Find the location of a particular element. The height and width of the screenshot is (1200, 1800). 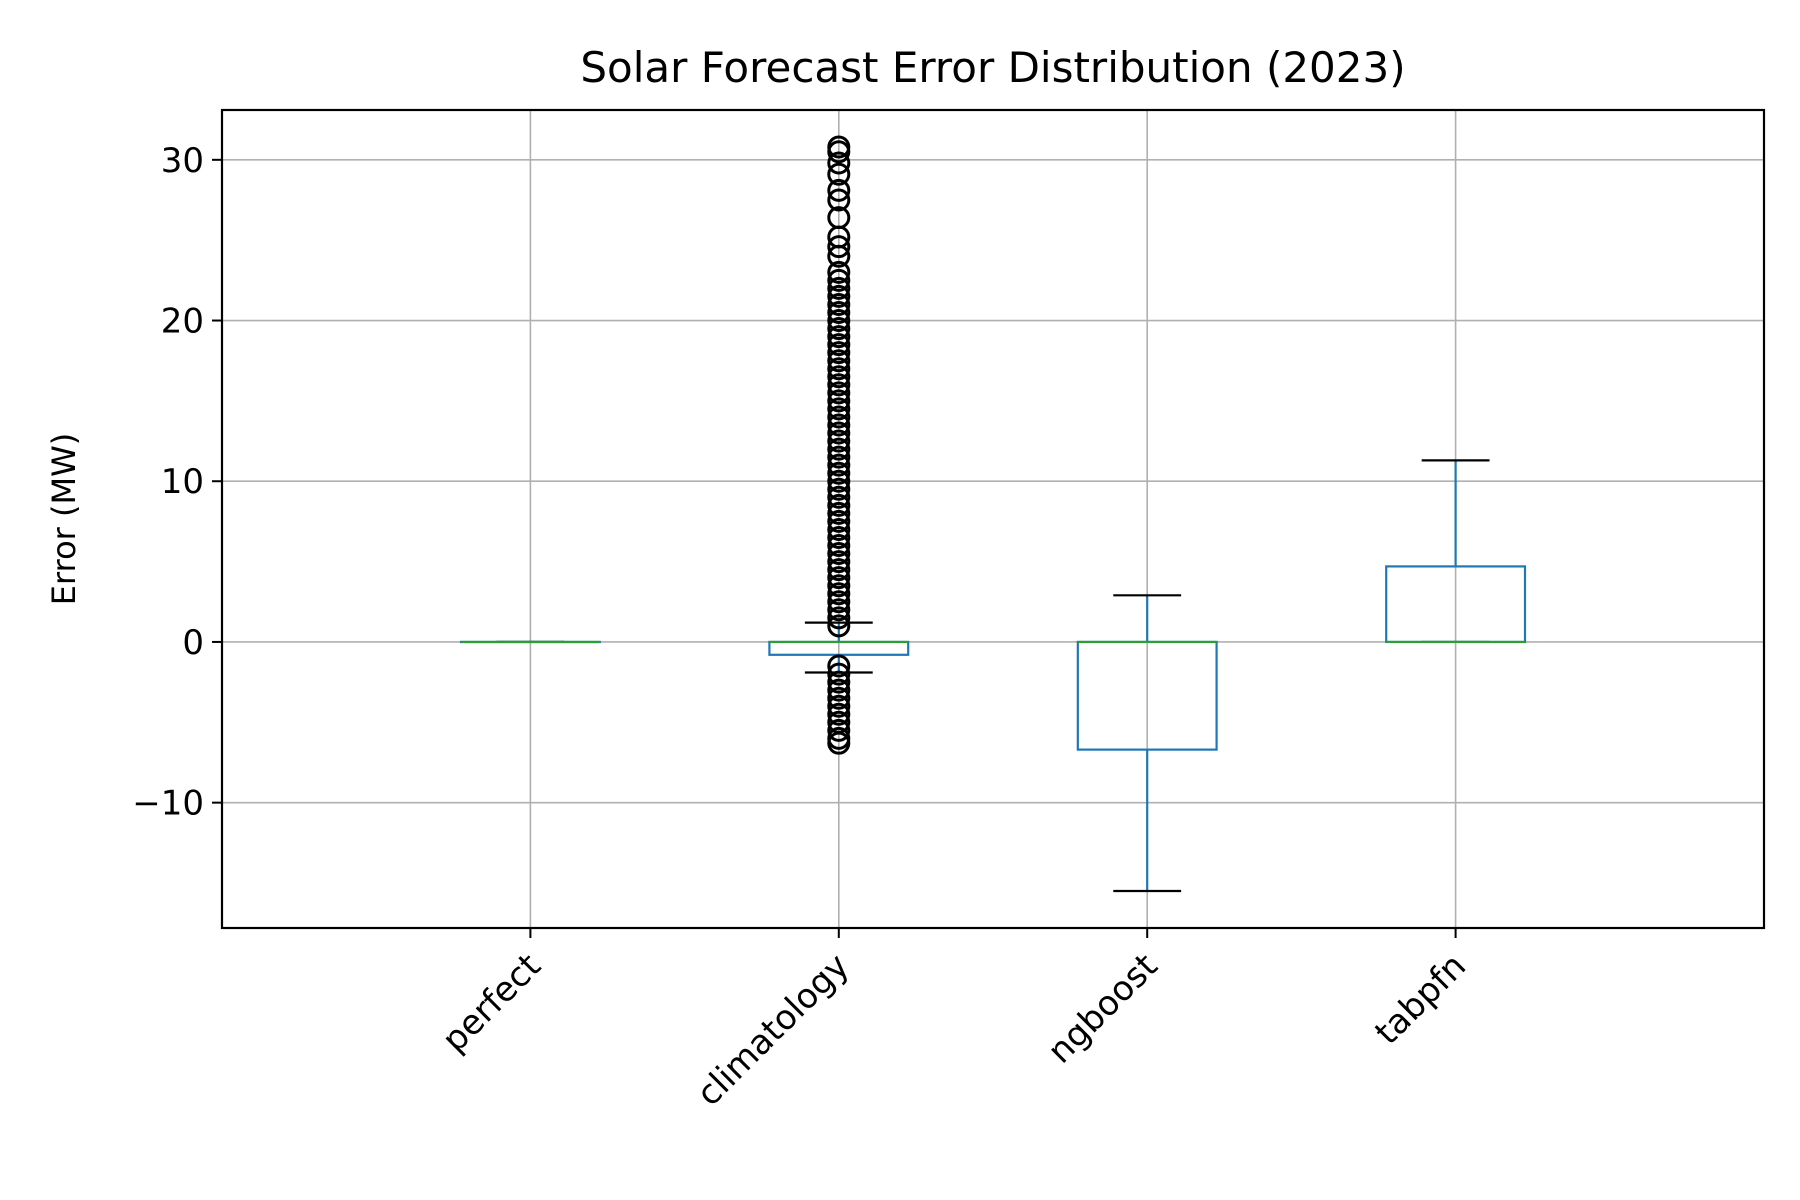

y-axis-label: Error (MW) is located at coordinates (64, 519).